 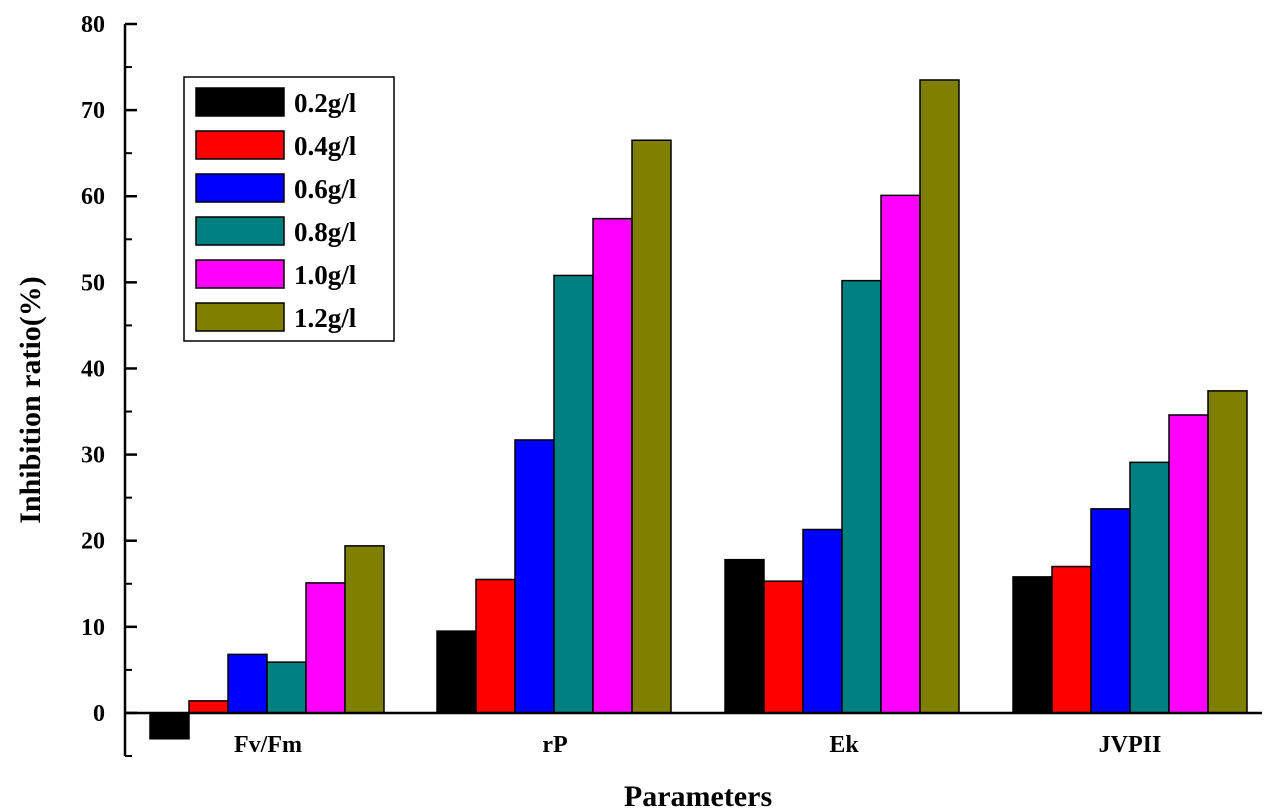 What do you see at coordinates (698, 795) in the screenshot?
I see `x-axis-title: Parameters` at bounding box center [698, 795].